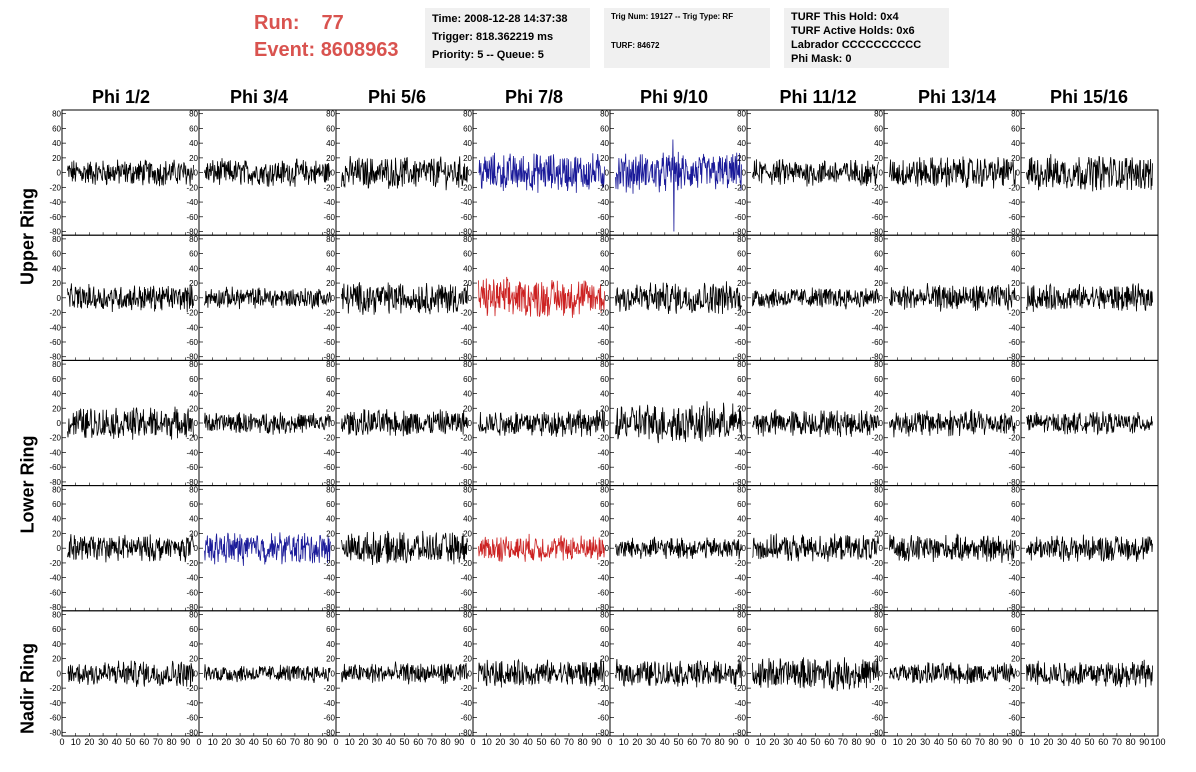 The width and height of the screenshot is (1196, 772). What do you see at coordinates (845, 17) in the screenshot?
I see `turf-hold-text: TURF This Hold: 0x4` at bounding box center [845, 17].